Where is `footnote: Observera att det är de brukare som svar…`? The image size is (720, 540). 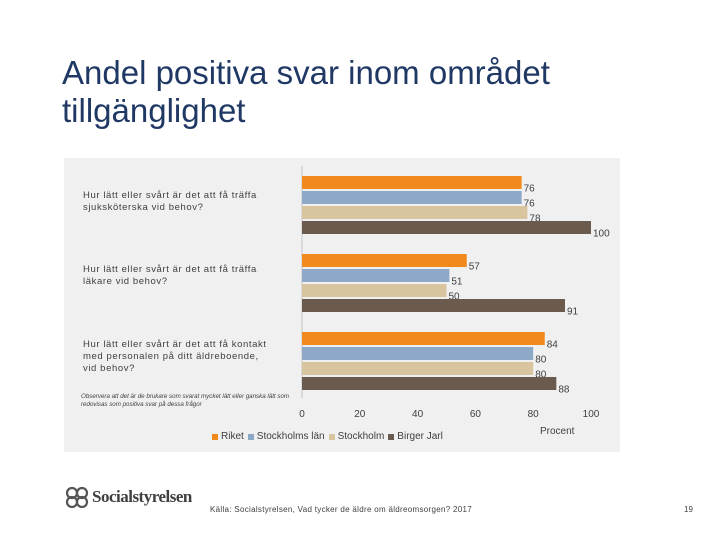
footnote: Observera att det är de brukare som svar… is located at coordinates (185, 400).